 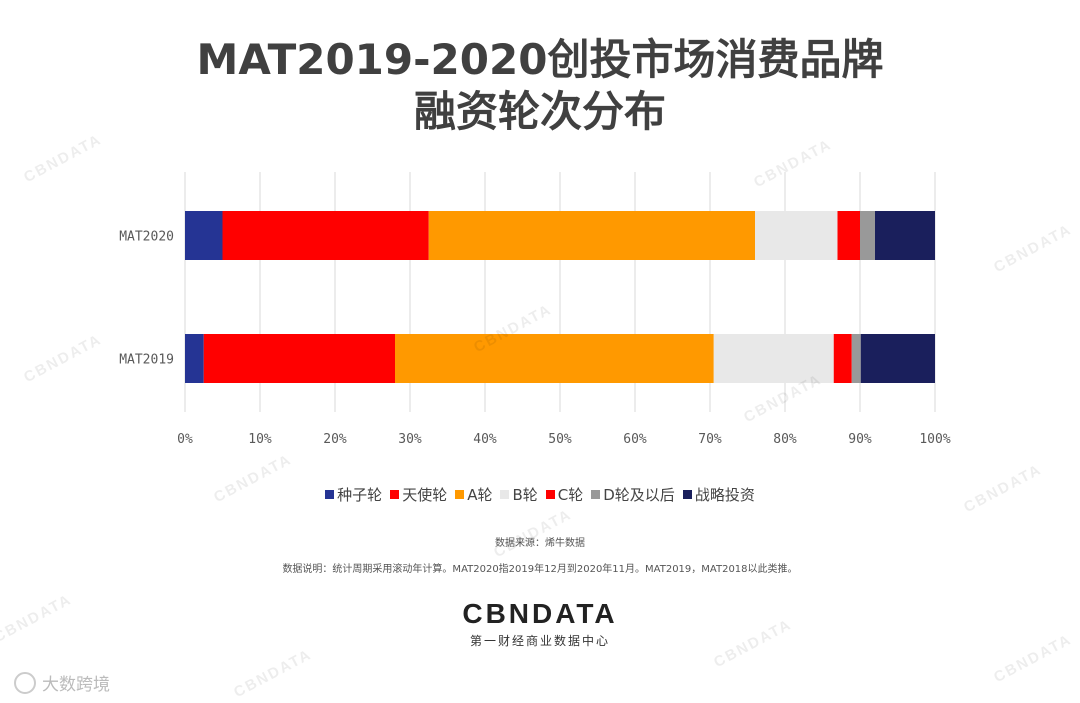 What do you see at coordinates (76, 685) in the screenshot?
I see `source-watermark-text: 大数跨境` at bounding box center [76, 685].